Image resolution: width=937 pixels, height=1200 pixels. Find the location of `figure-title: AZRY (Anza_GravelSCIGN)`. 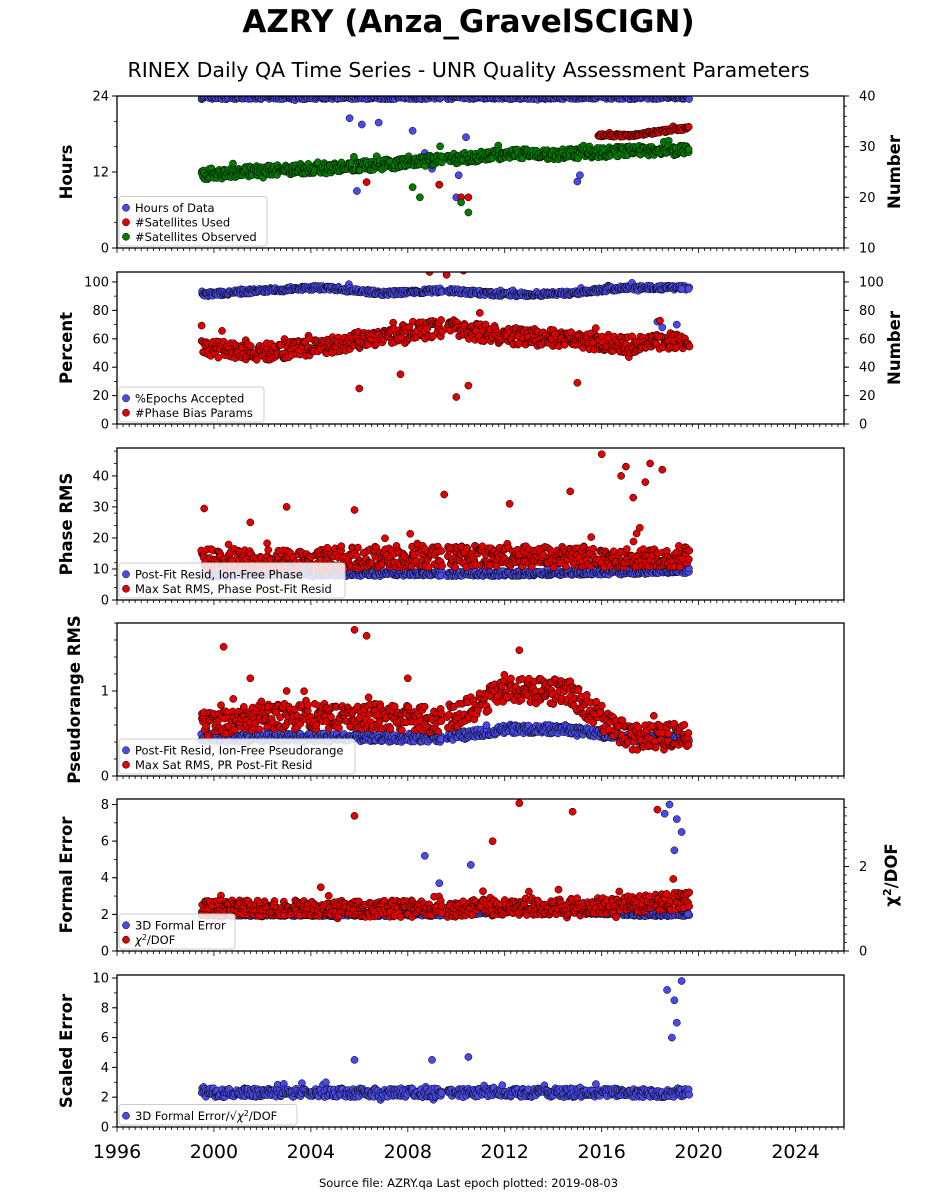

figure-title: AZRY (Anza_GravelSCIGN) is located at coordinates (468, 22).